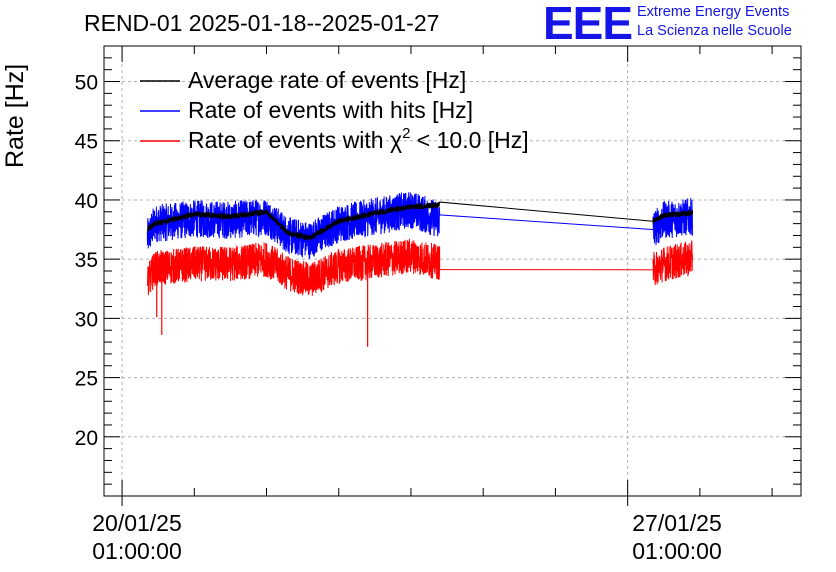 This screenshot has height=572, width=836. I want to click on legend-label-1-text: Rate of events with hits [Hz], so click(330, 110).